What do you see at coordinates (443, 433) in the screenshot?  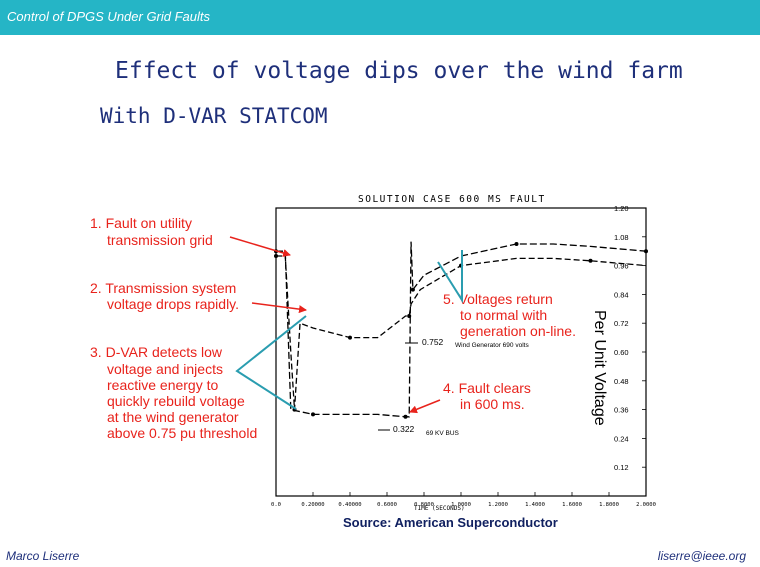 I see `legend-bus: 69 KV BUS` at bounding box center [443, 433].